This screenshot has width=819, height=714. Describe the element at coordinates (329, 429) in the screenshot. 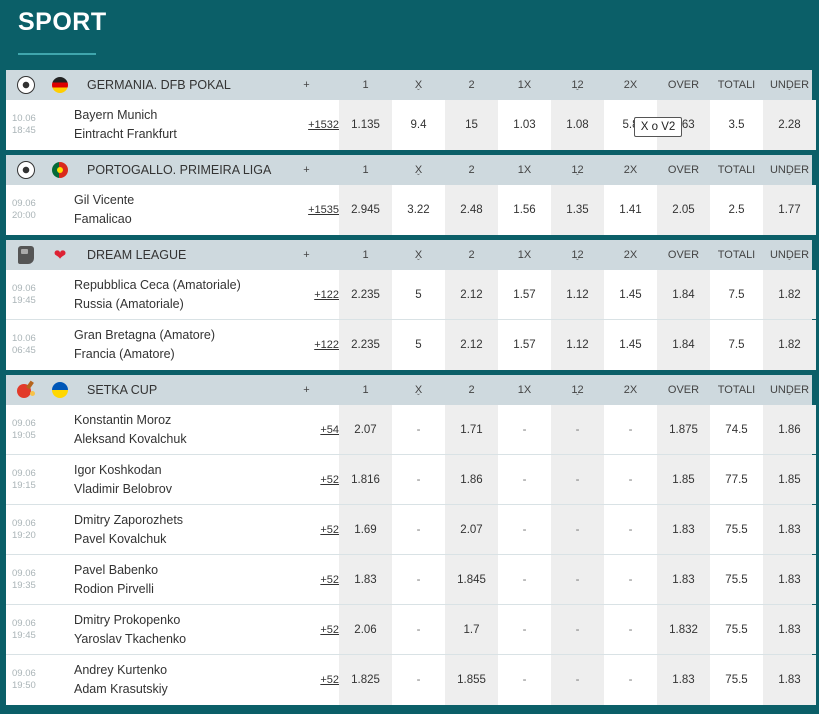

I see `more-markets-link: +54` at that location.